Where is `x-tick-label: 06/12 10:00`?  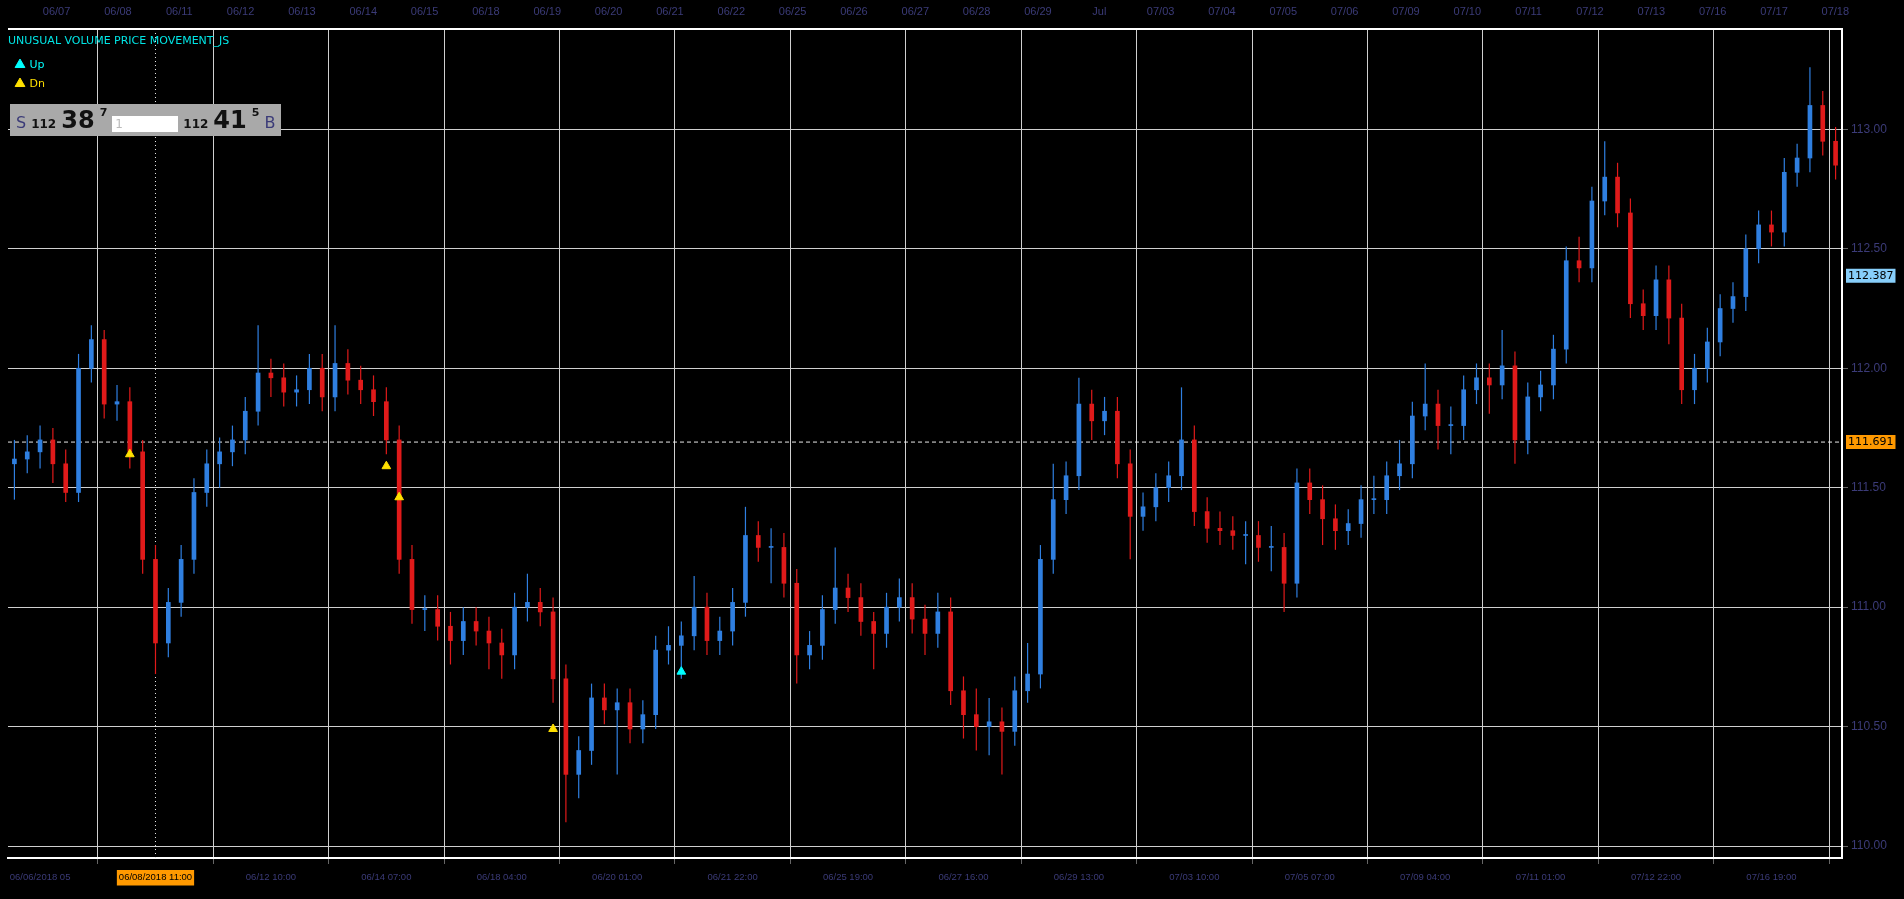
x-tick-label: 06/12 10:00 is located at coordinates (271, 877).